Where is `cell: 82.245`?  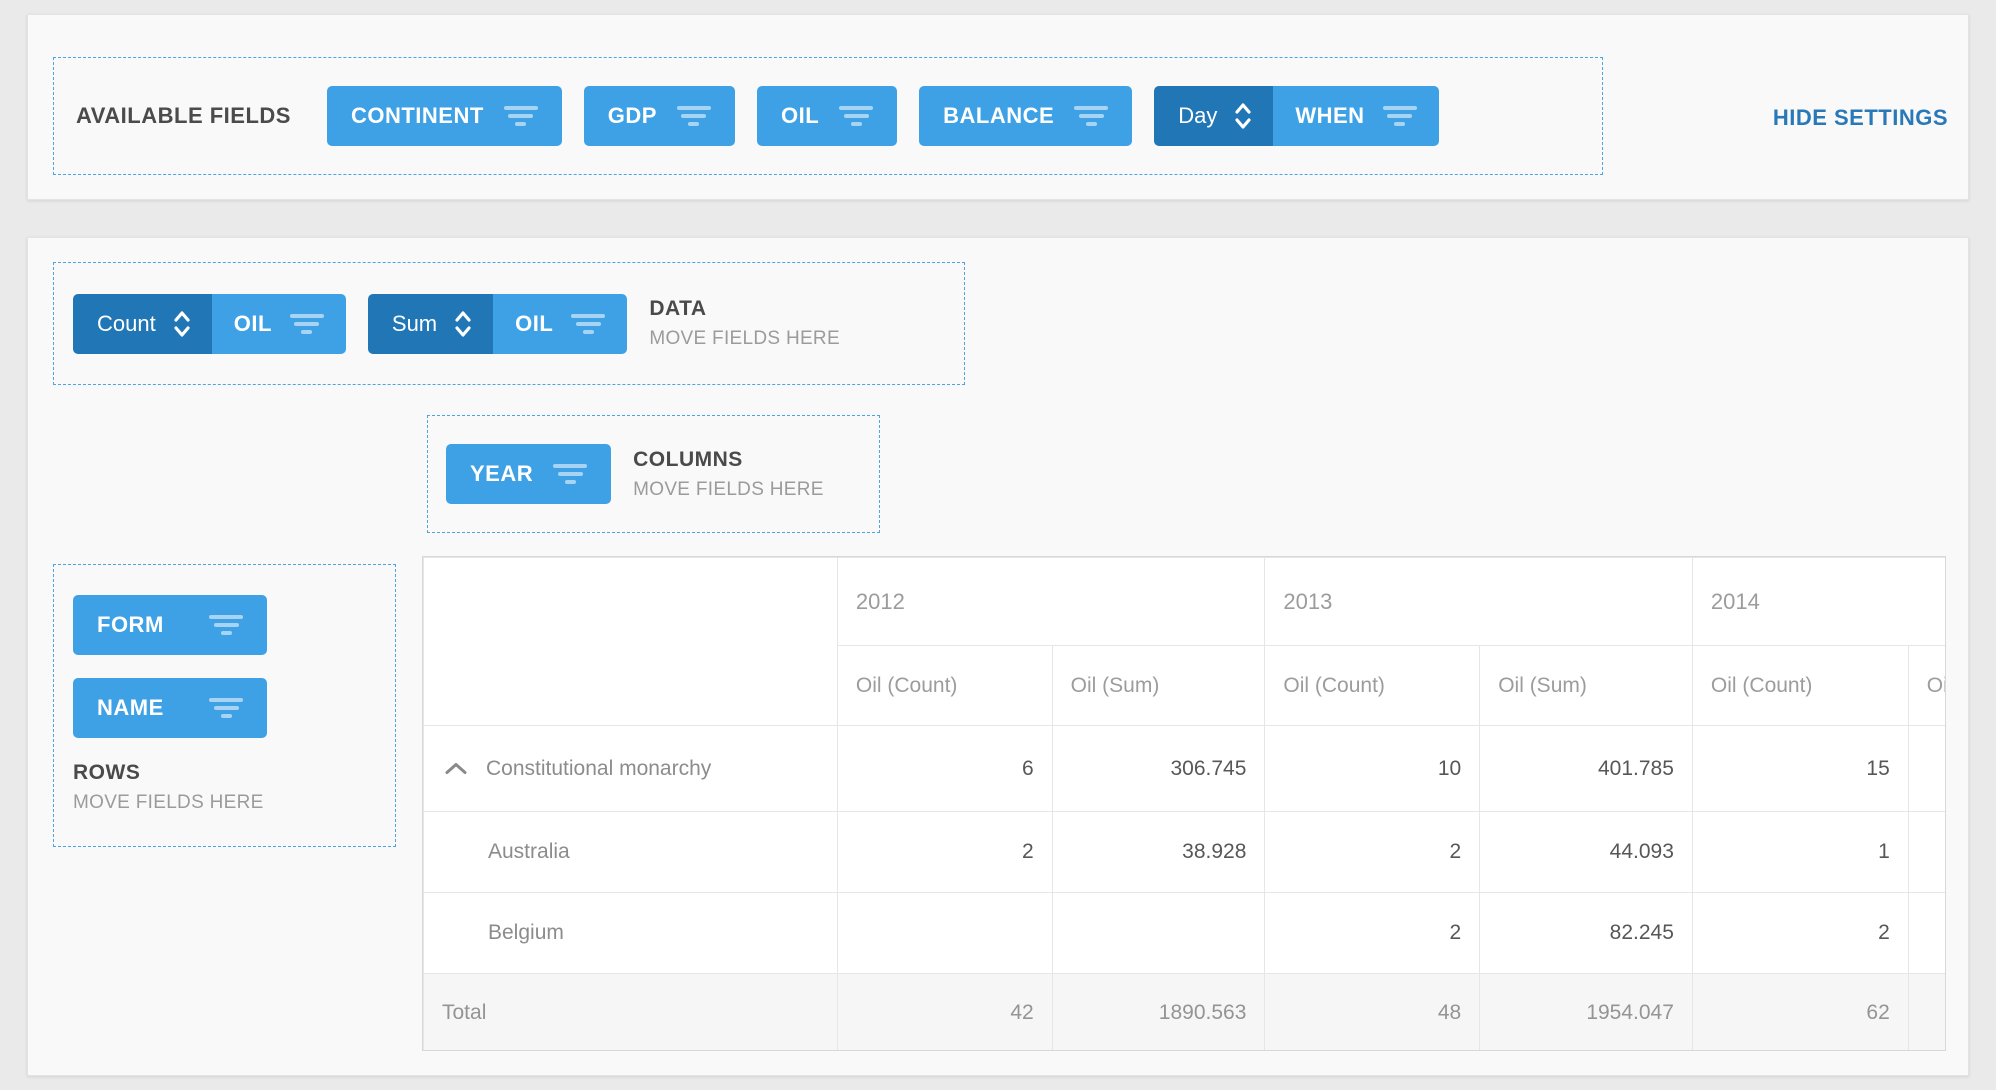 cell: 82.245 is located at coordinates (1586, 933).